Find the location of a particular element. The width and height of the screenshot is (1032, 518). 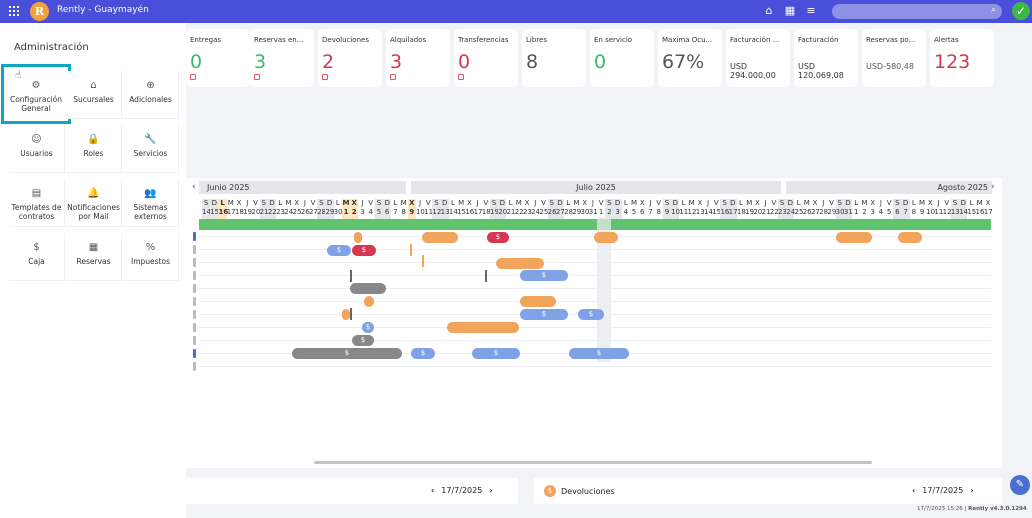

calendar-day: X 27 is located at coordinates (815, 209).